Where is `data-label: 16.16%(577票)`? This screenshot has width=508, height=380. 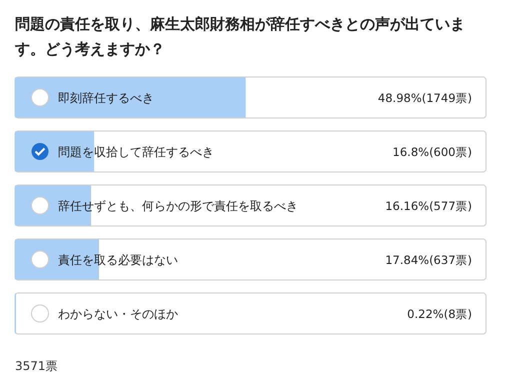 data-label: 16.16%(577票) is located at coordinates (428, 206).